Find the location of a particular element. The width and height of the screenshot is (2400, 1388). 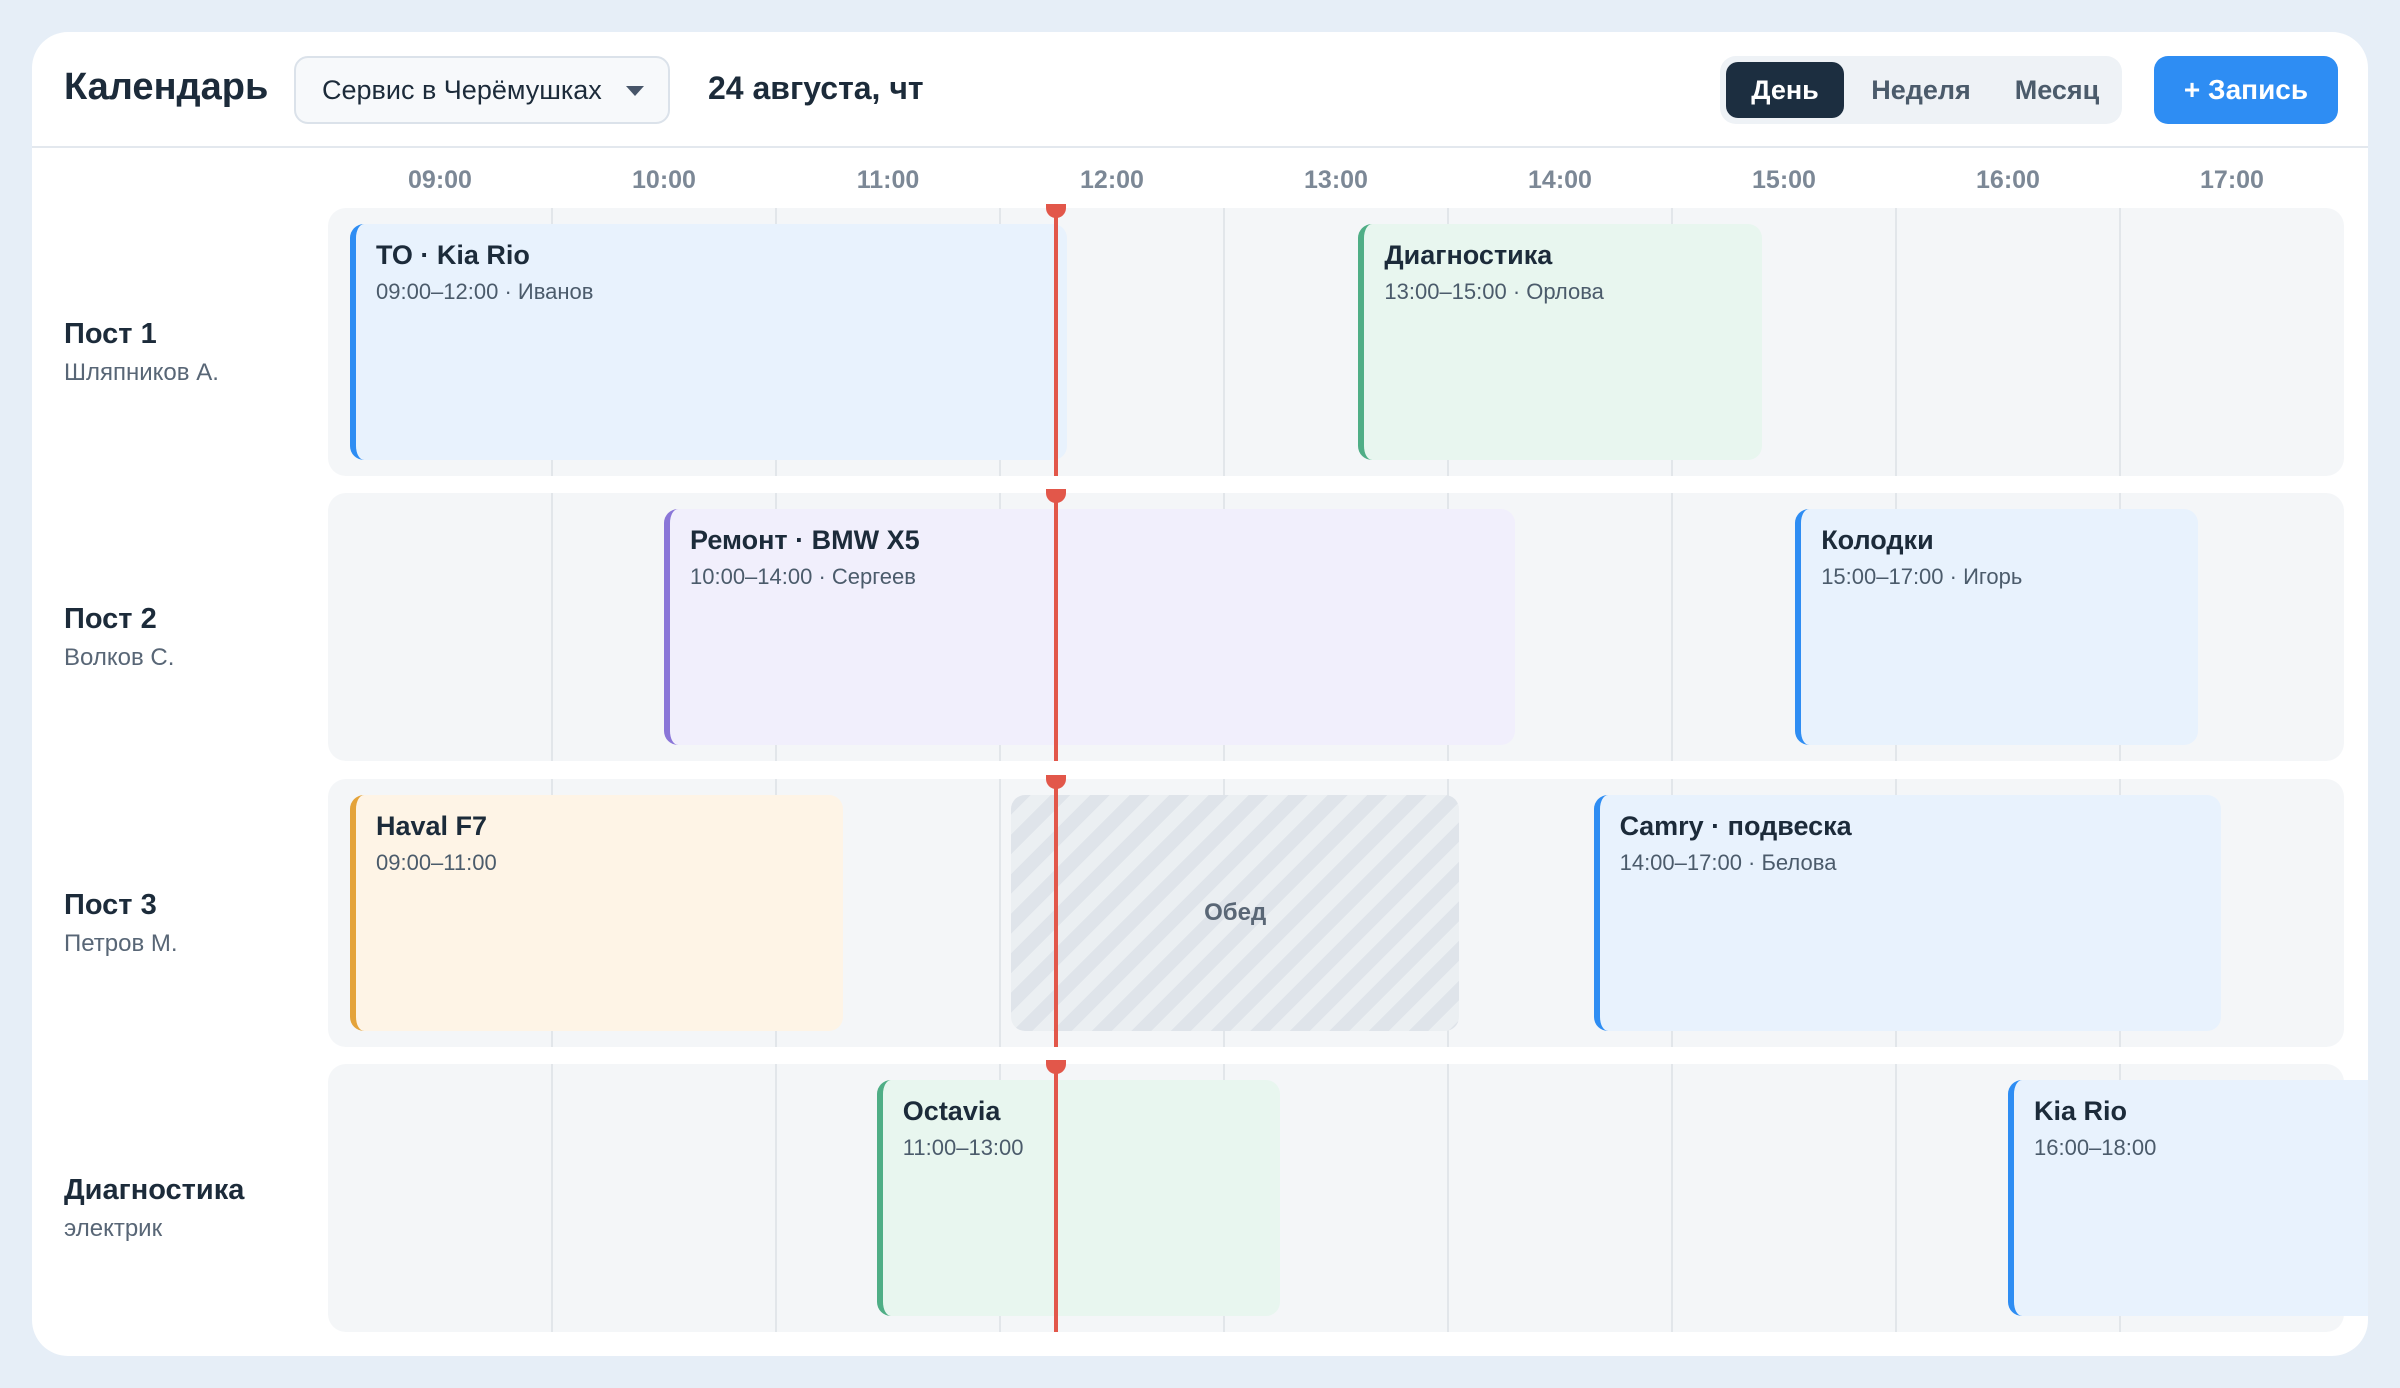

resource-label: Диагностика электрик is located at coordinates (154, 1208).